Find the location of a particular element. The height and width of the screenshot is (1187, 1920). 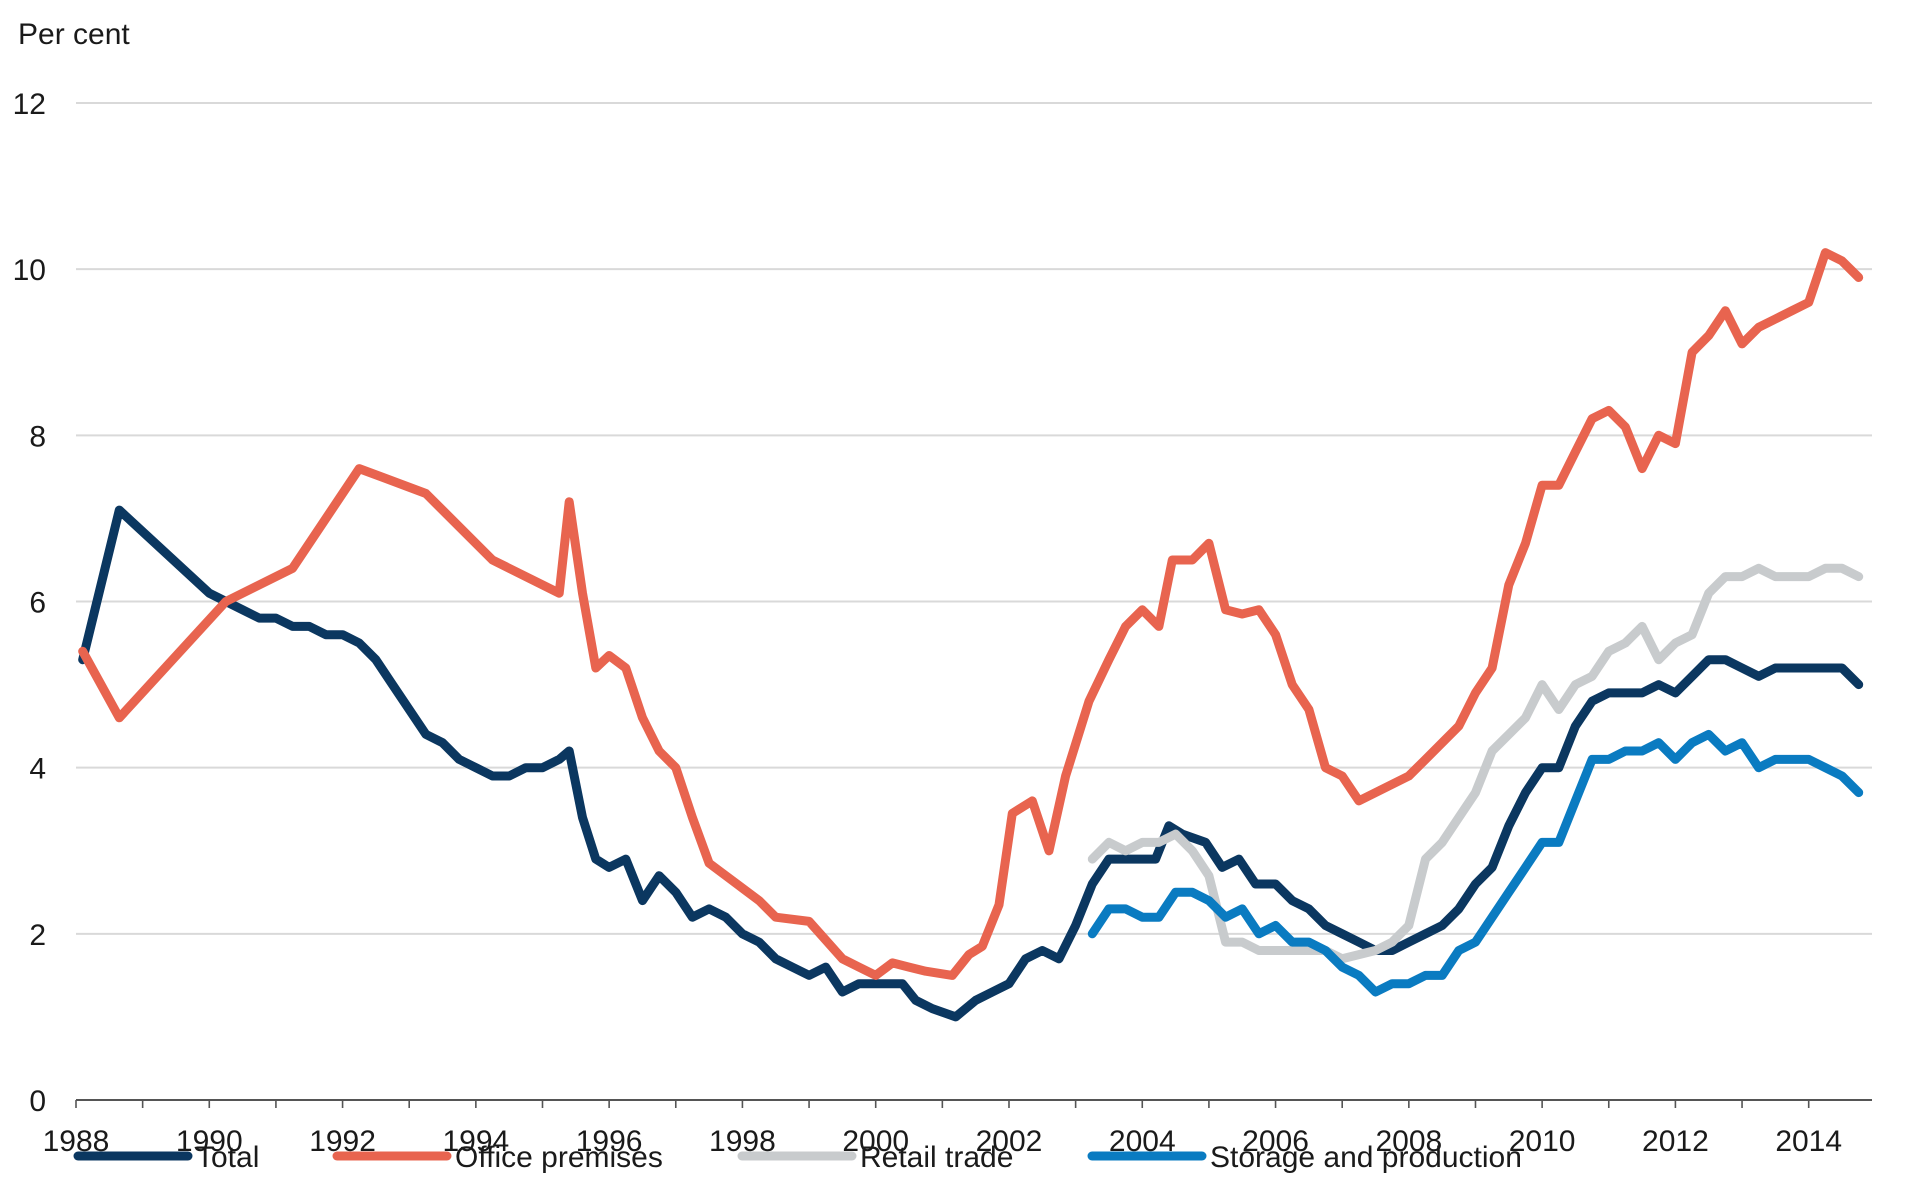

x-tick-label: 2006 is located at coordinates (1275, 1141).